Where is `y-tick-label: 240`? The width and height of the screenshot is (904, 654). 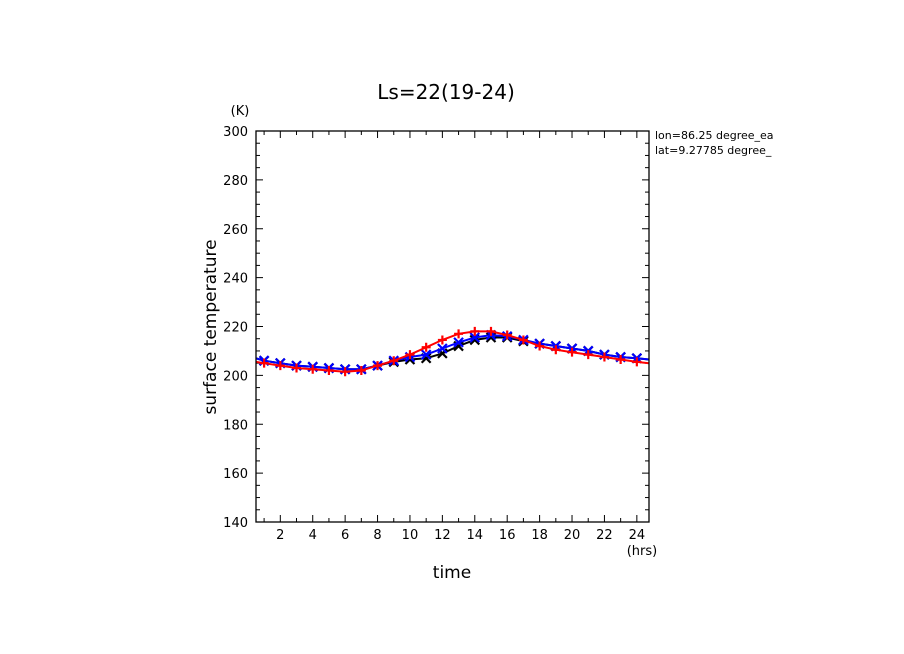 y-tick-label: 240 is located at coordinates (235, 279).